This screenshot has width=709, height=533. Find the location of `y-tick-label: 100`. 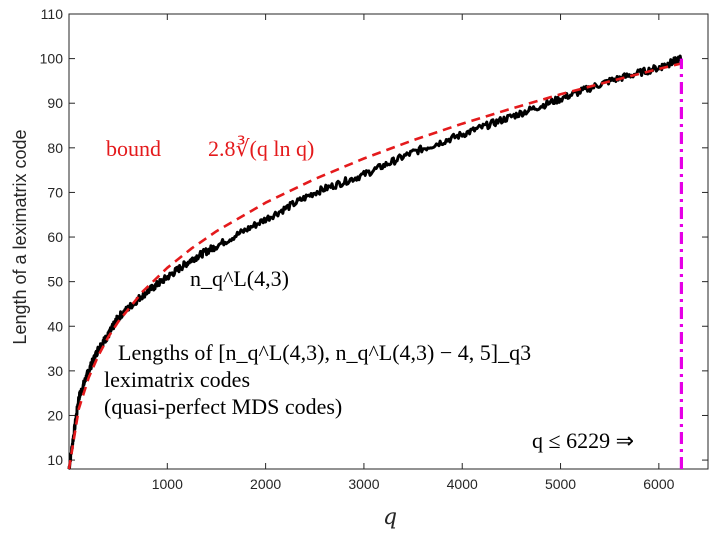

y-tick-label: 100 is located at coordinates (52, 59).